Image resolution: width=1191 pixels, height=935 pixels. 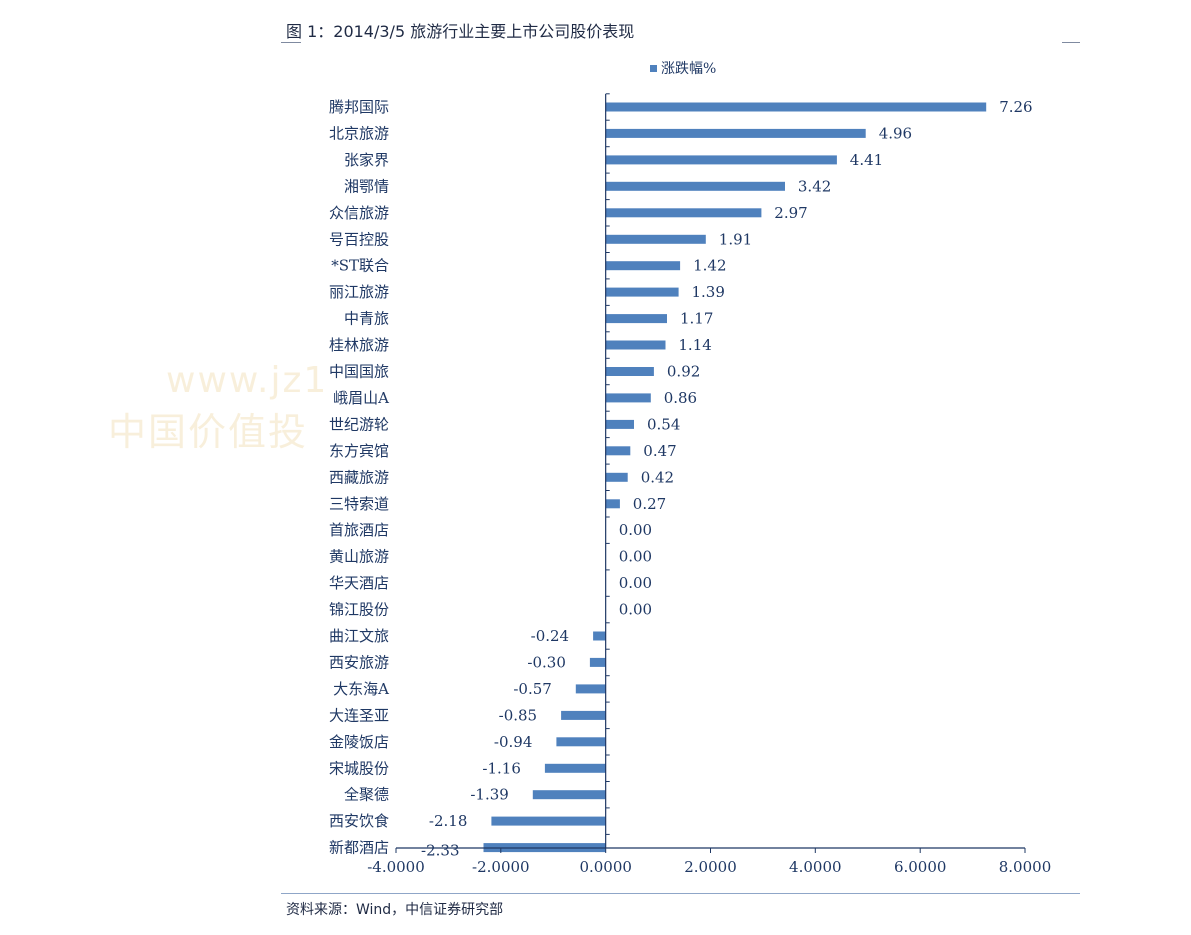 I want to click on category-label: 金陵饭店, so click(x=359, y=742).